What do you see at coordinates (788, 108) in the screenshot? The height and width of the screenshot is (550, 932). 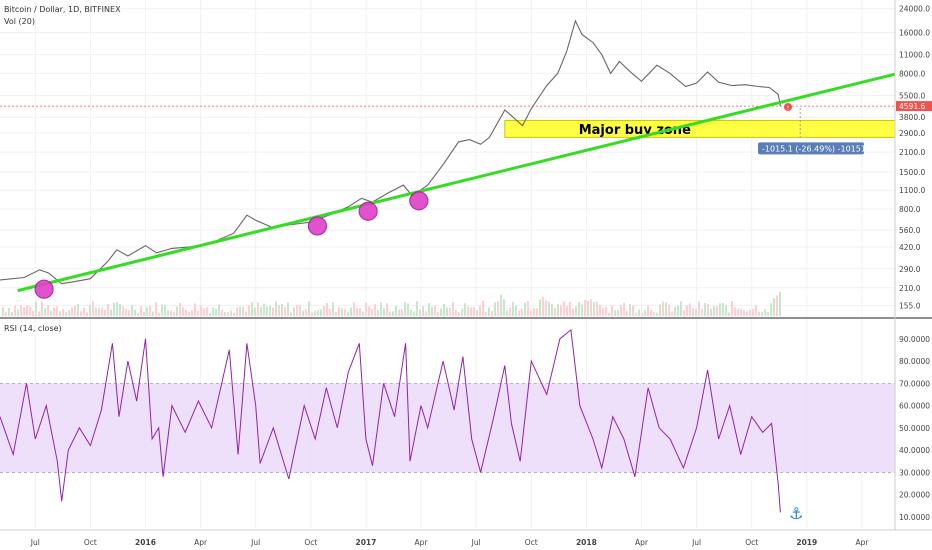 I see `signal-marker-icon: !` at bounding box center [788, 108].